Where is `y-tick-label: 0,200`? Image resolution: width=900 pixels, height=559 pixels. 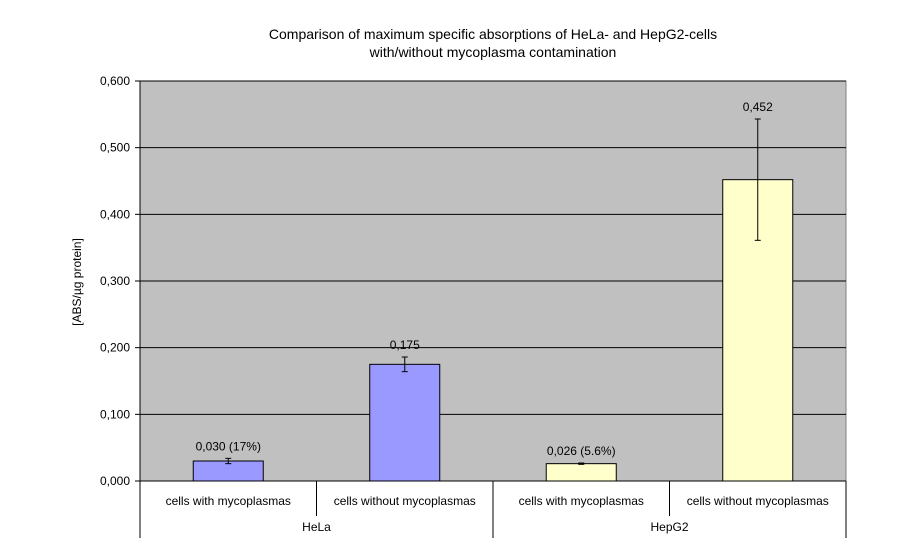 y-tick-label: 0,200 is located at coordinates (115, 348).